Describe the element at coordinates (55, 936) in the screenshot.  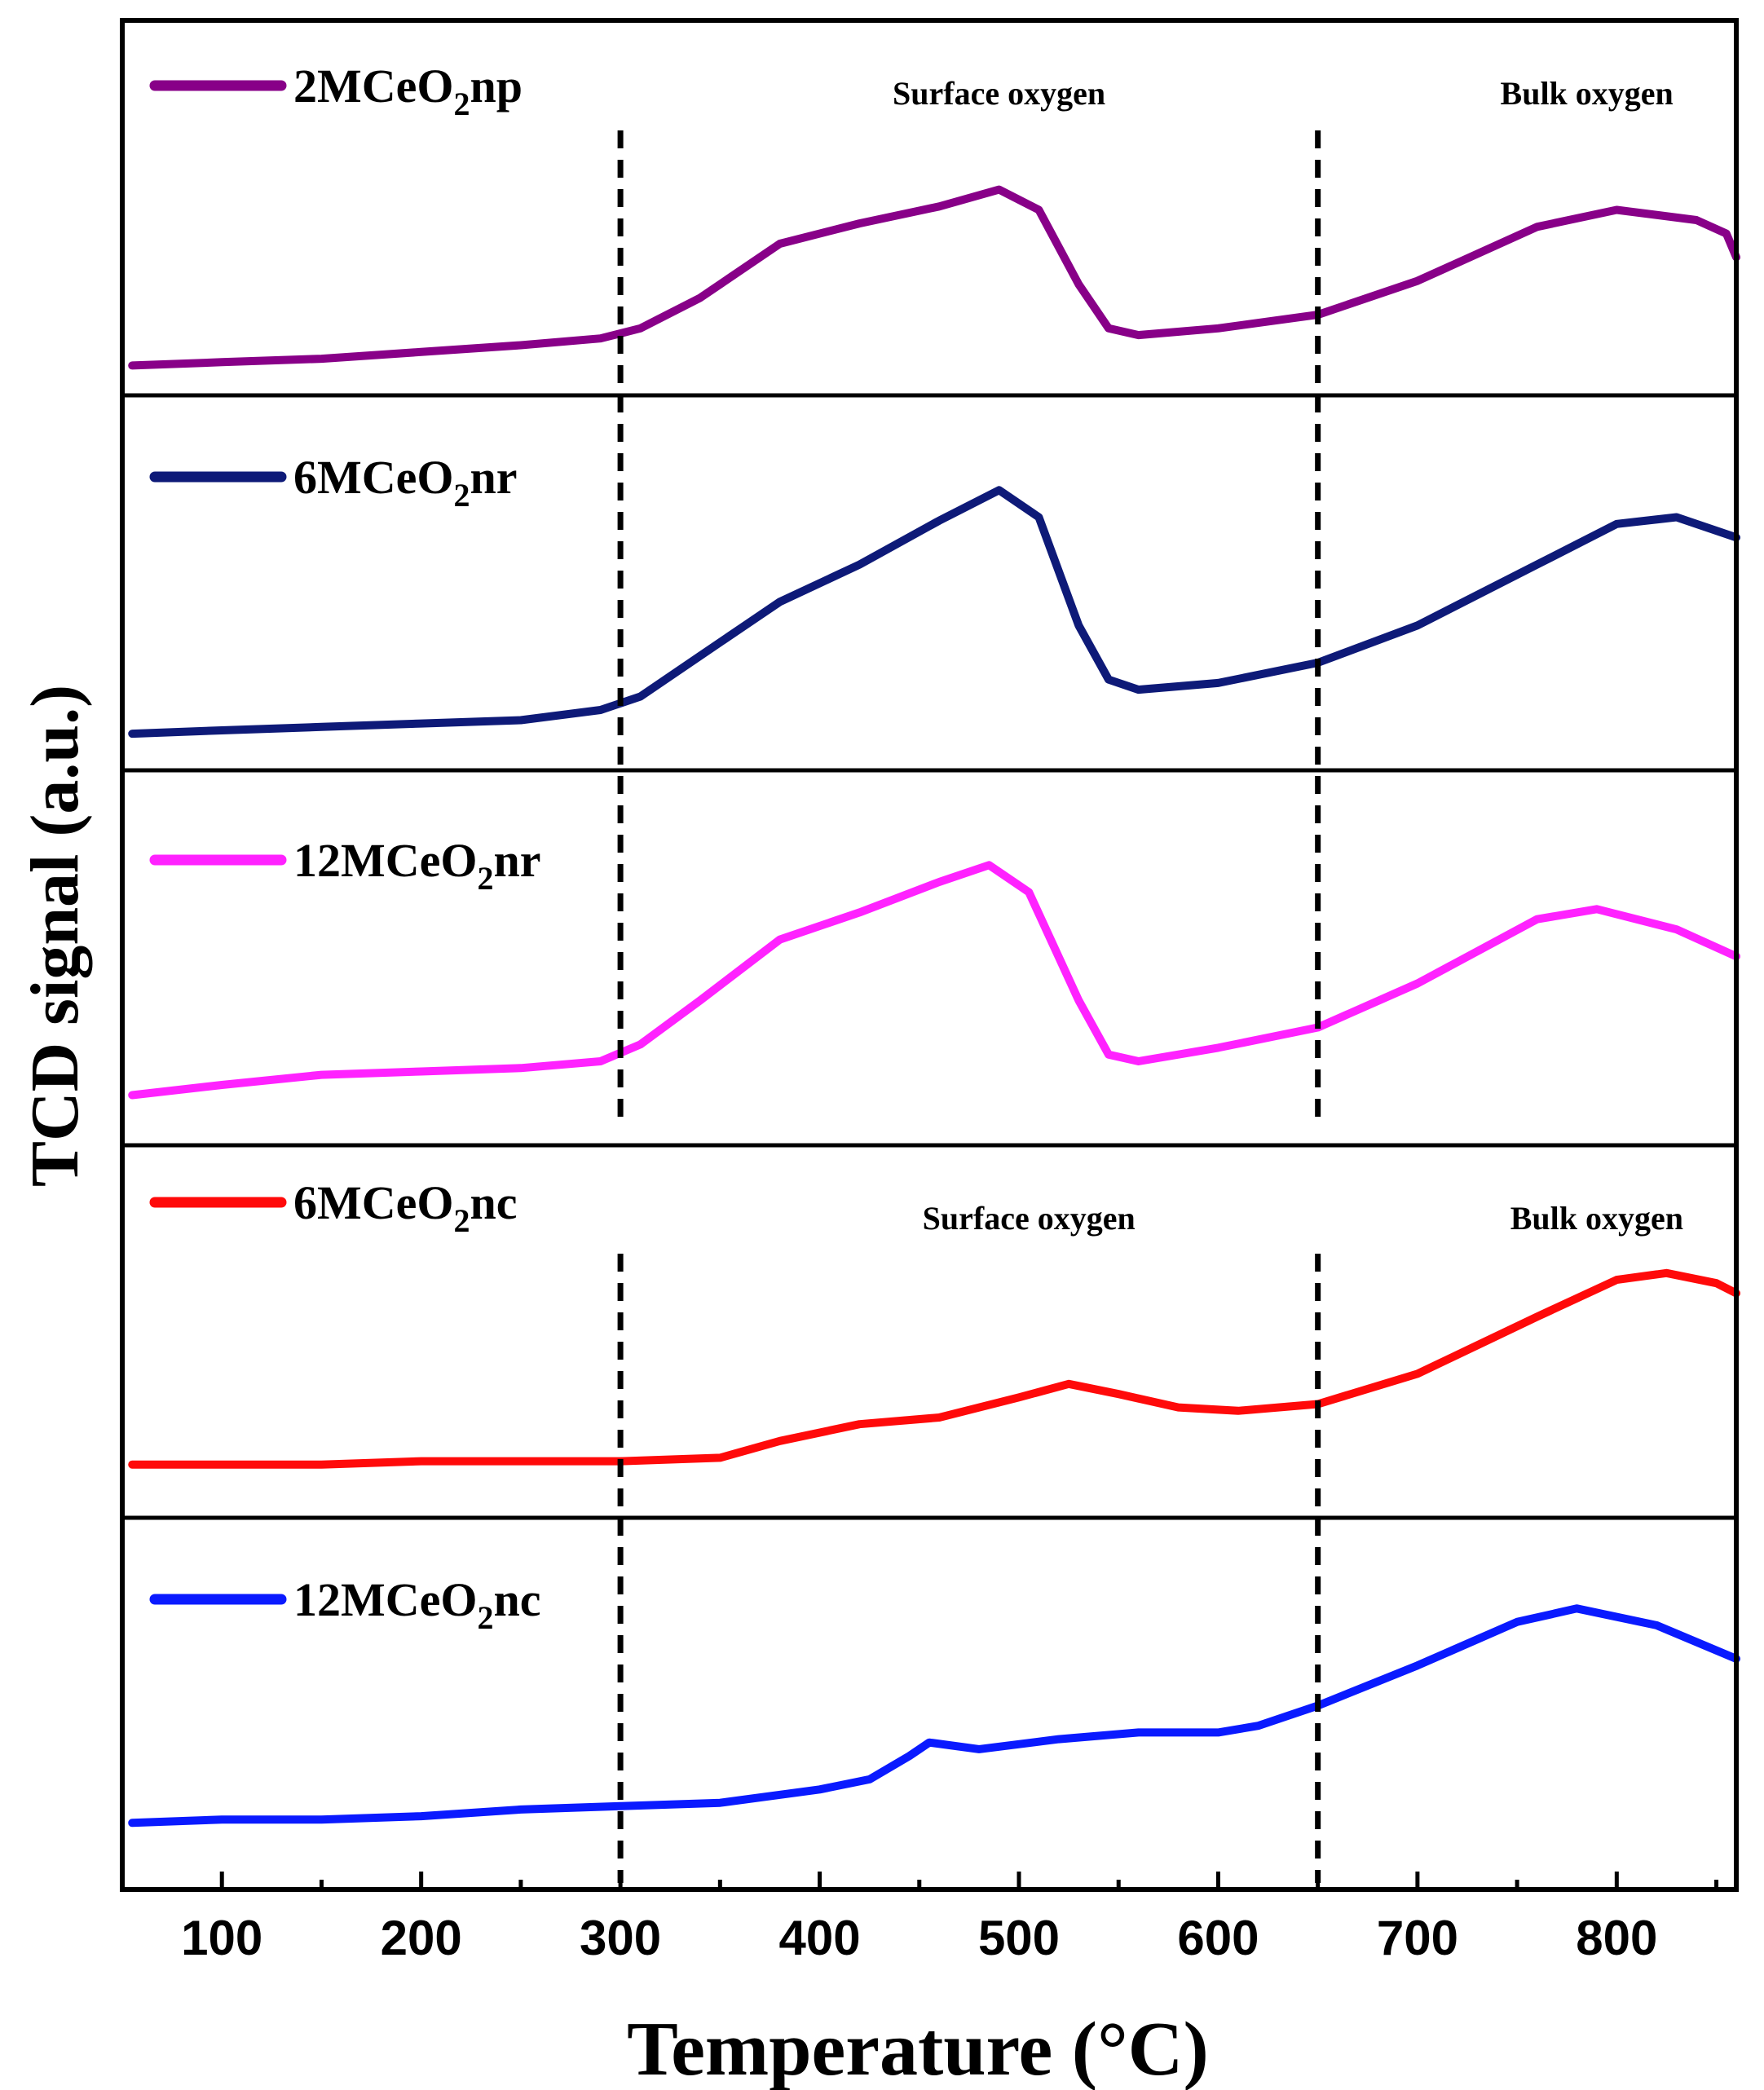
I see `y-axis-title: TCD signal (a.u.)` at that location.